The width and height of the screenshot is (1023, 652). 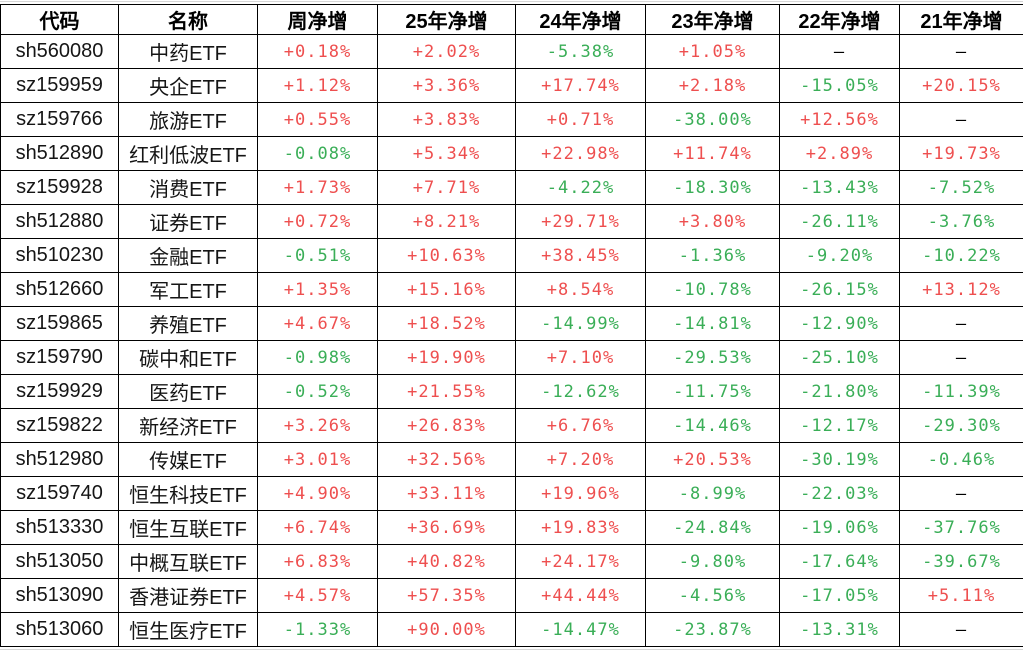 I want to click on etf-value: -10.78%, so click(x=712, y=289).